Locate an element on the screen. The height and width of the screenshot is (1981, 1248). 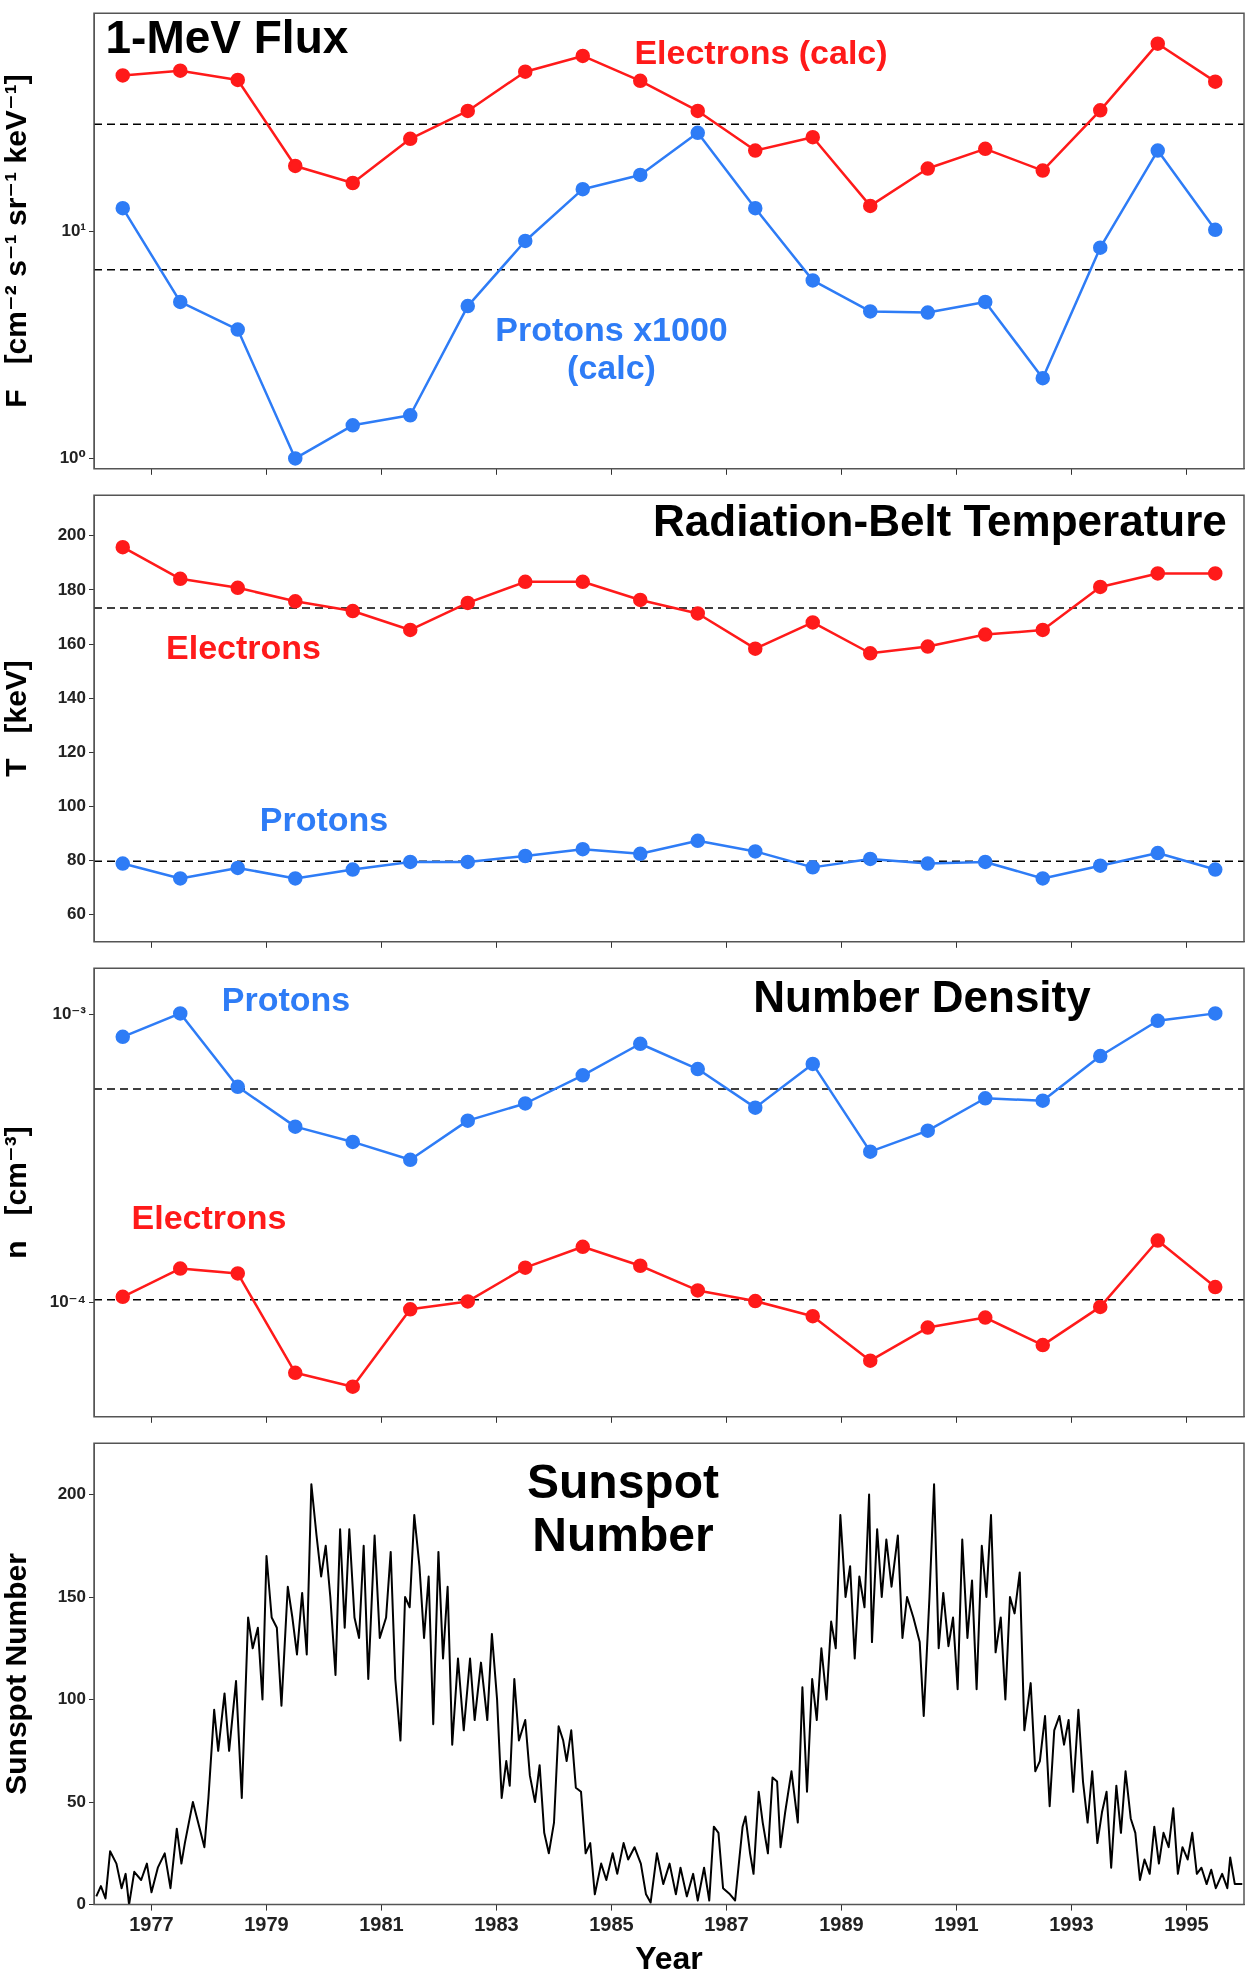
y-tick-label: 10⁻⁴ is located at coordinates (67, 1301).